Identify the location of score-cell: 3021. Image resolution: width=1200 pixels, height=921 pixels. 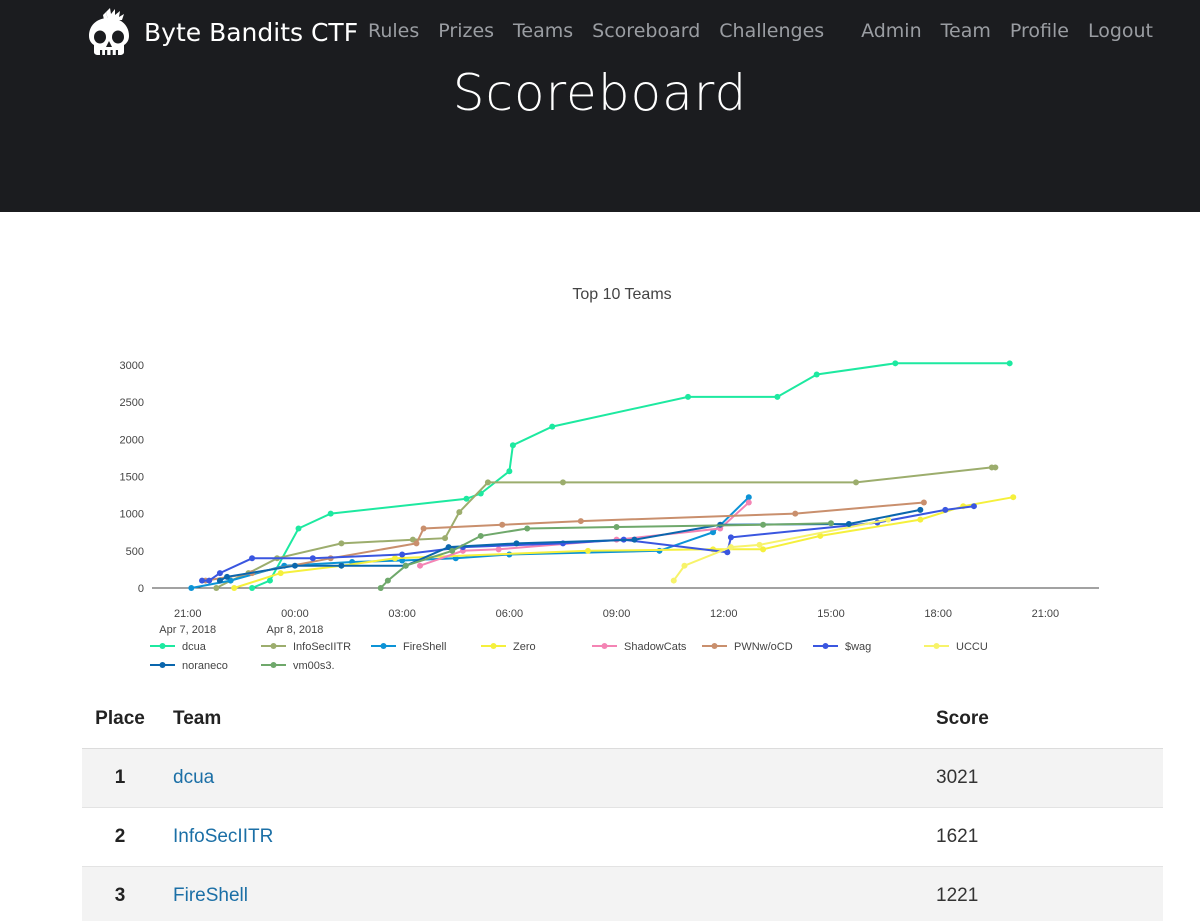
(1042, 778).